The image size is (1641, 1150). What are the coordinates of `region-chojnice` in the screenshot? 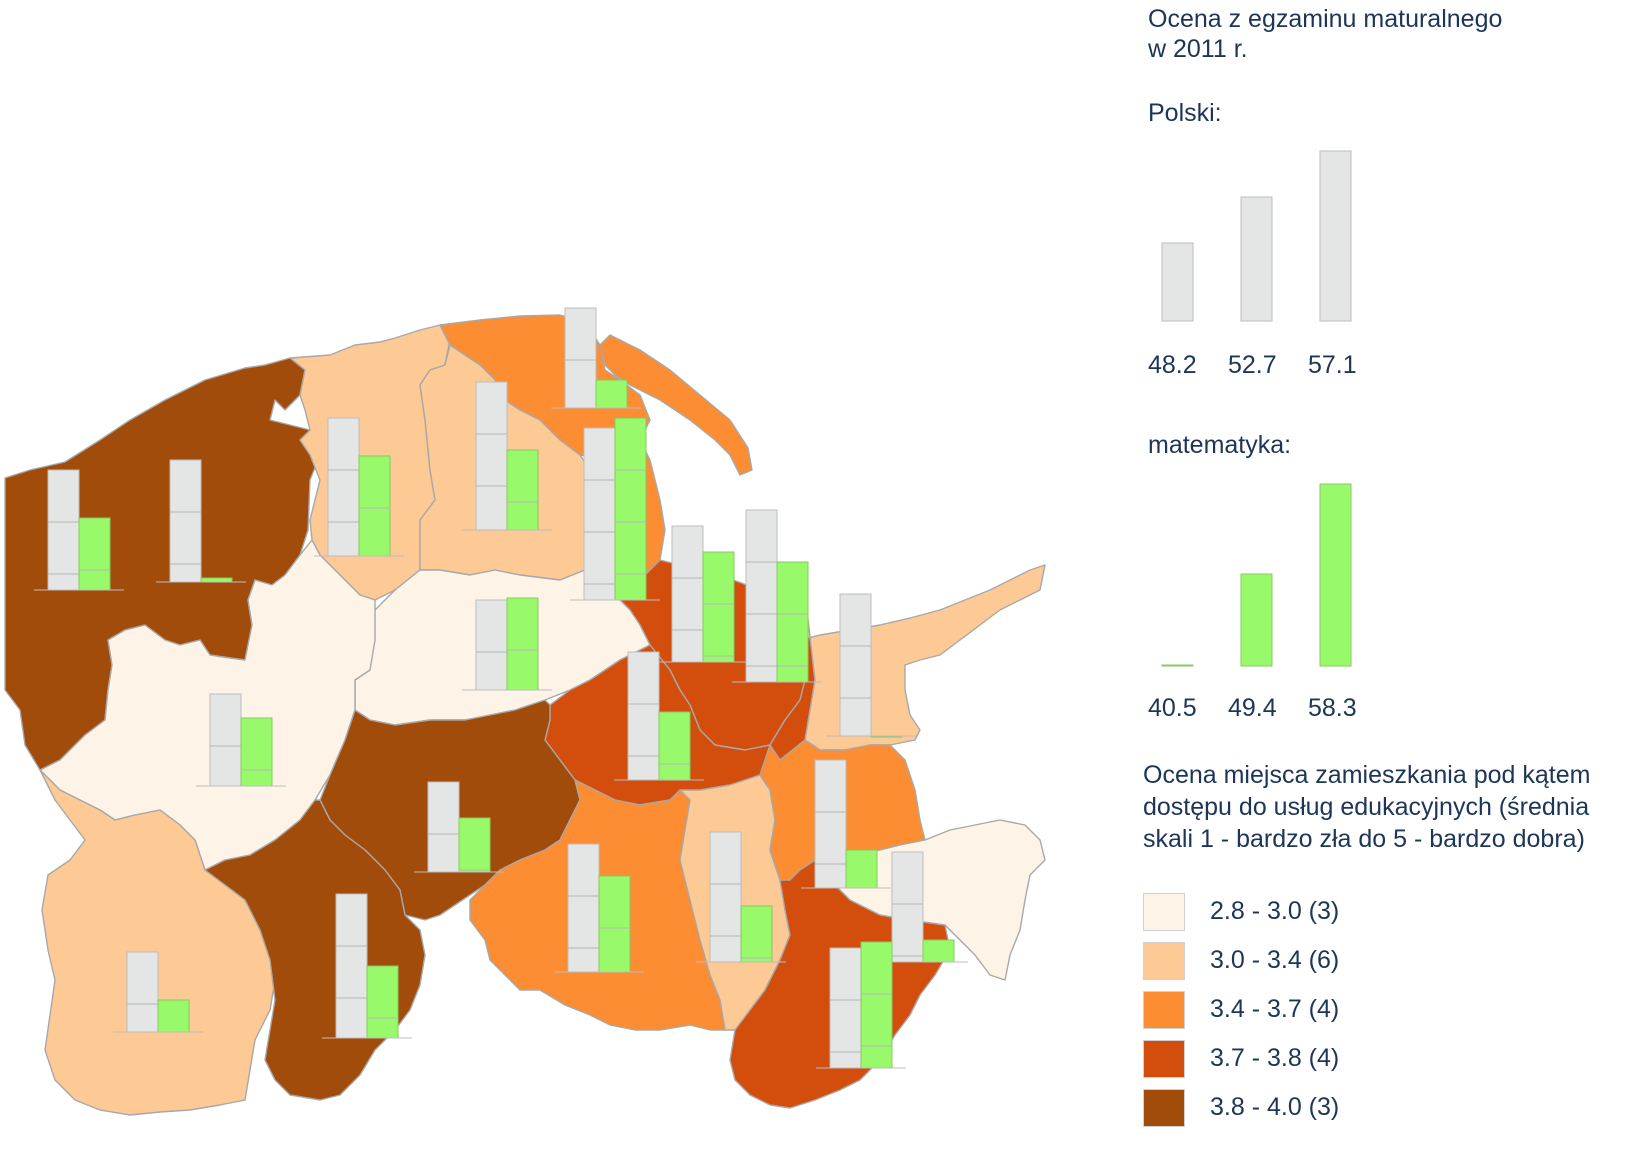 It's located at (157, 942).